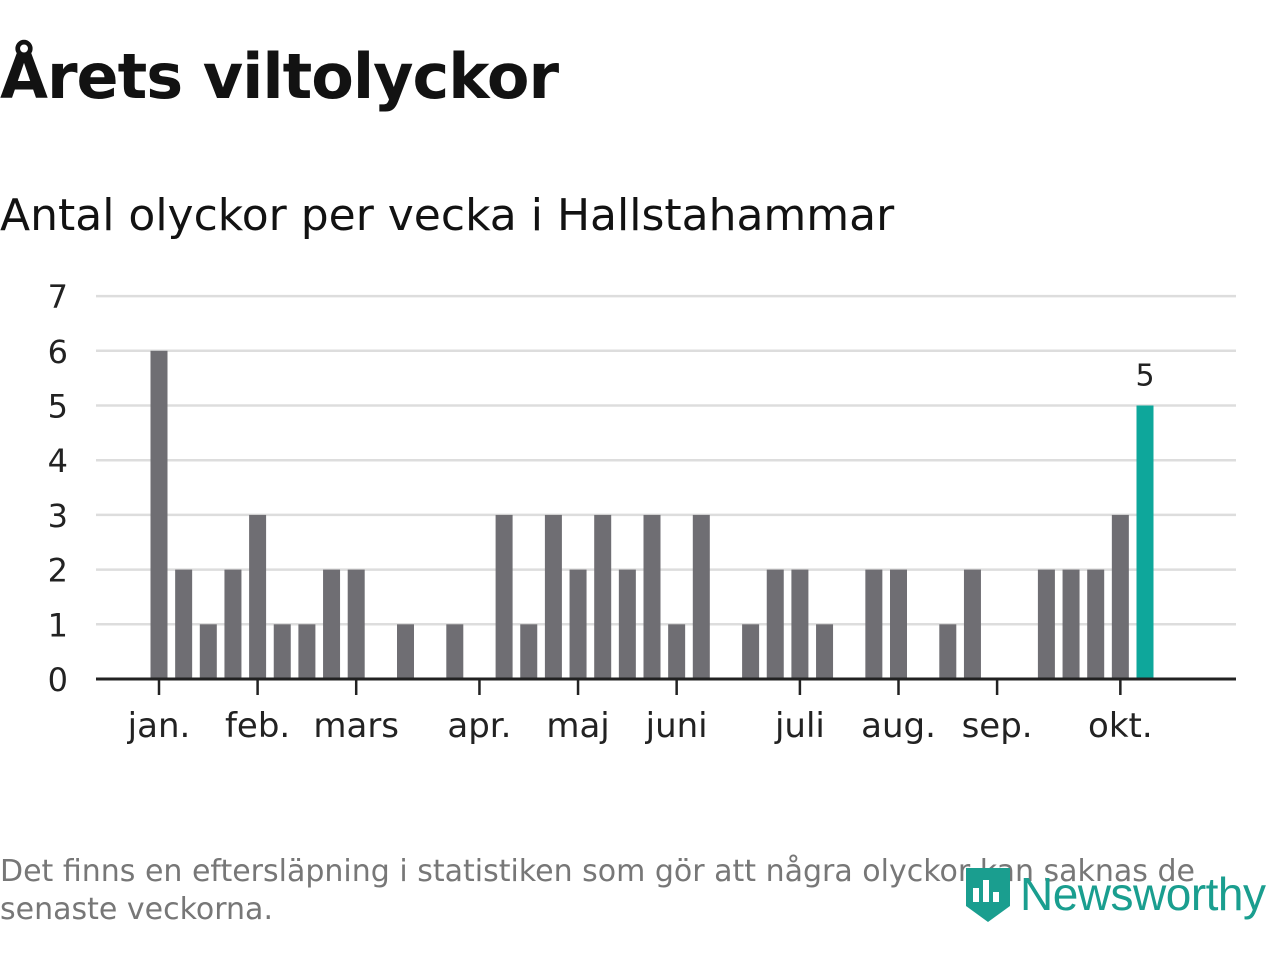 The width and height of the screenshot is (1280, 960). Describe the element at coordinates (356, 726) in the screenshot. I see `x-tick-label: mars` at that location.